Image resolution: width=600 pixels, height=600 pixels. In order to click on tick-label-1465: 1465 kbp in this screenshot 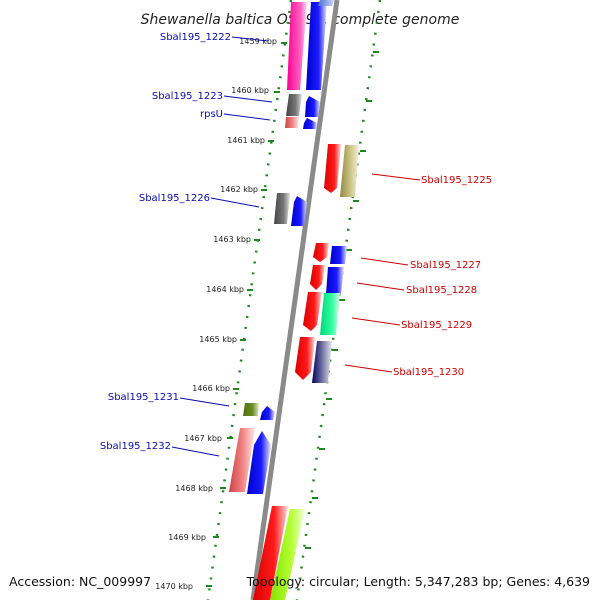, I will do `click(218, 339)`.